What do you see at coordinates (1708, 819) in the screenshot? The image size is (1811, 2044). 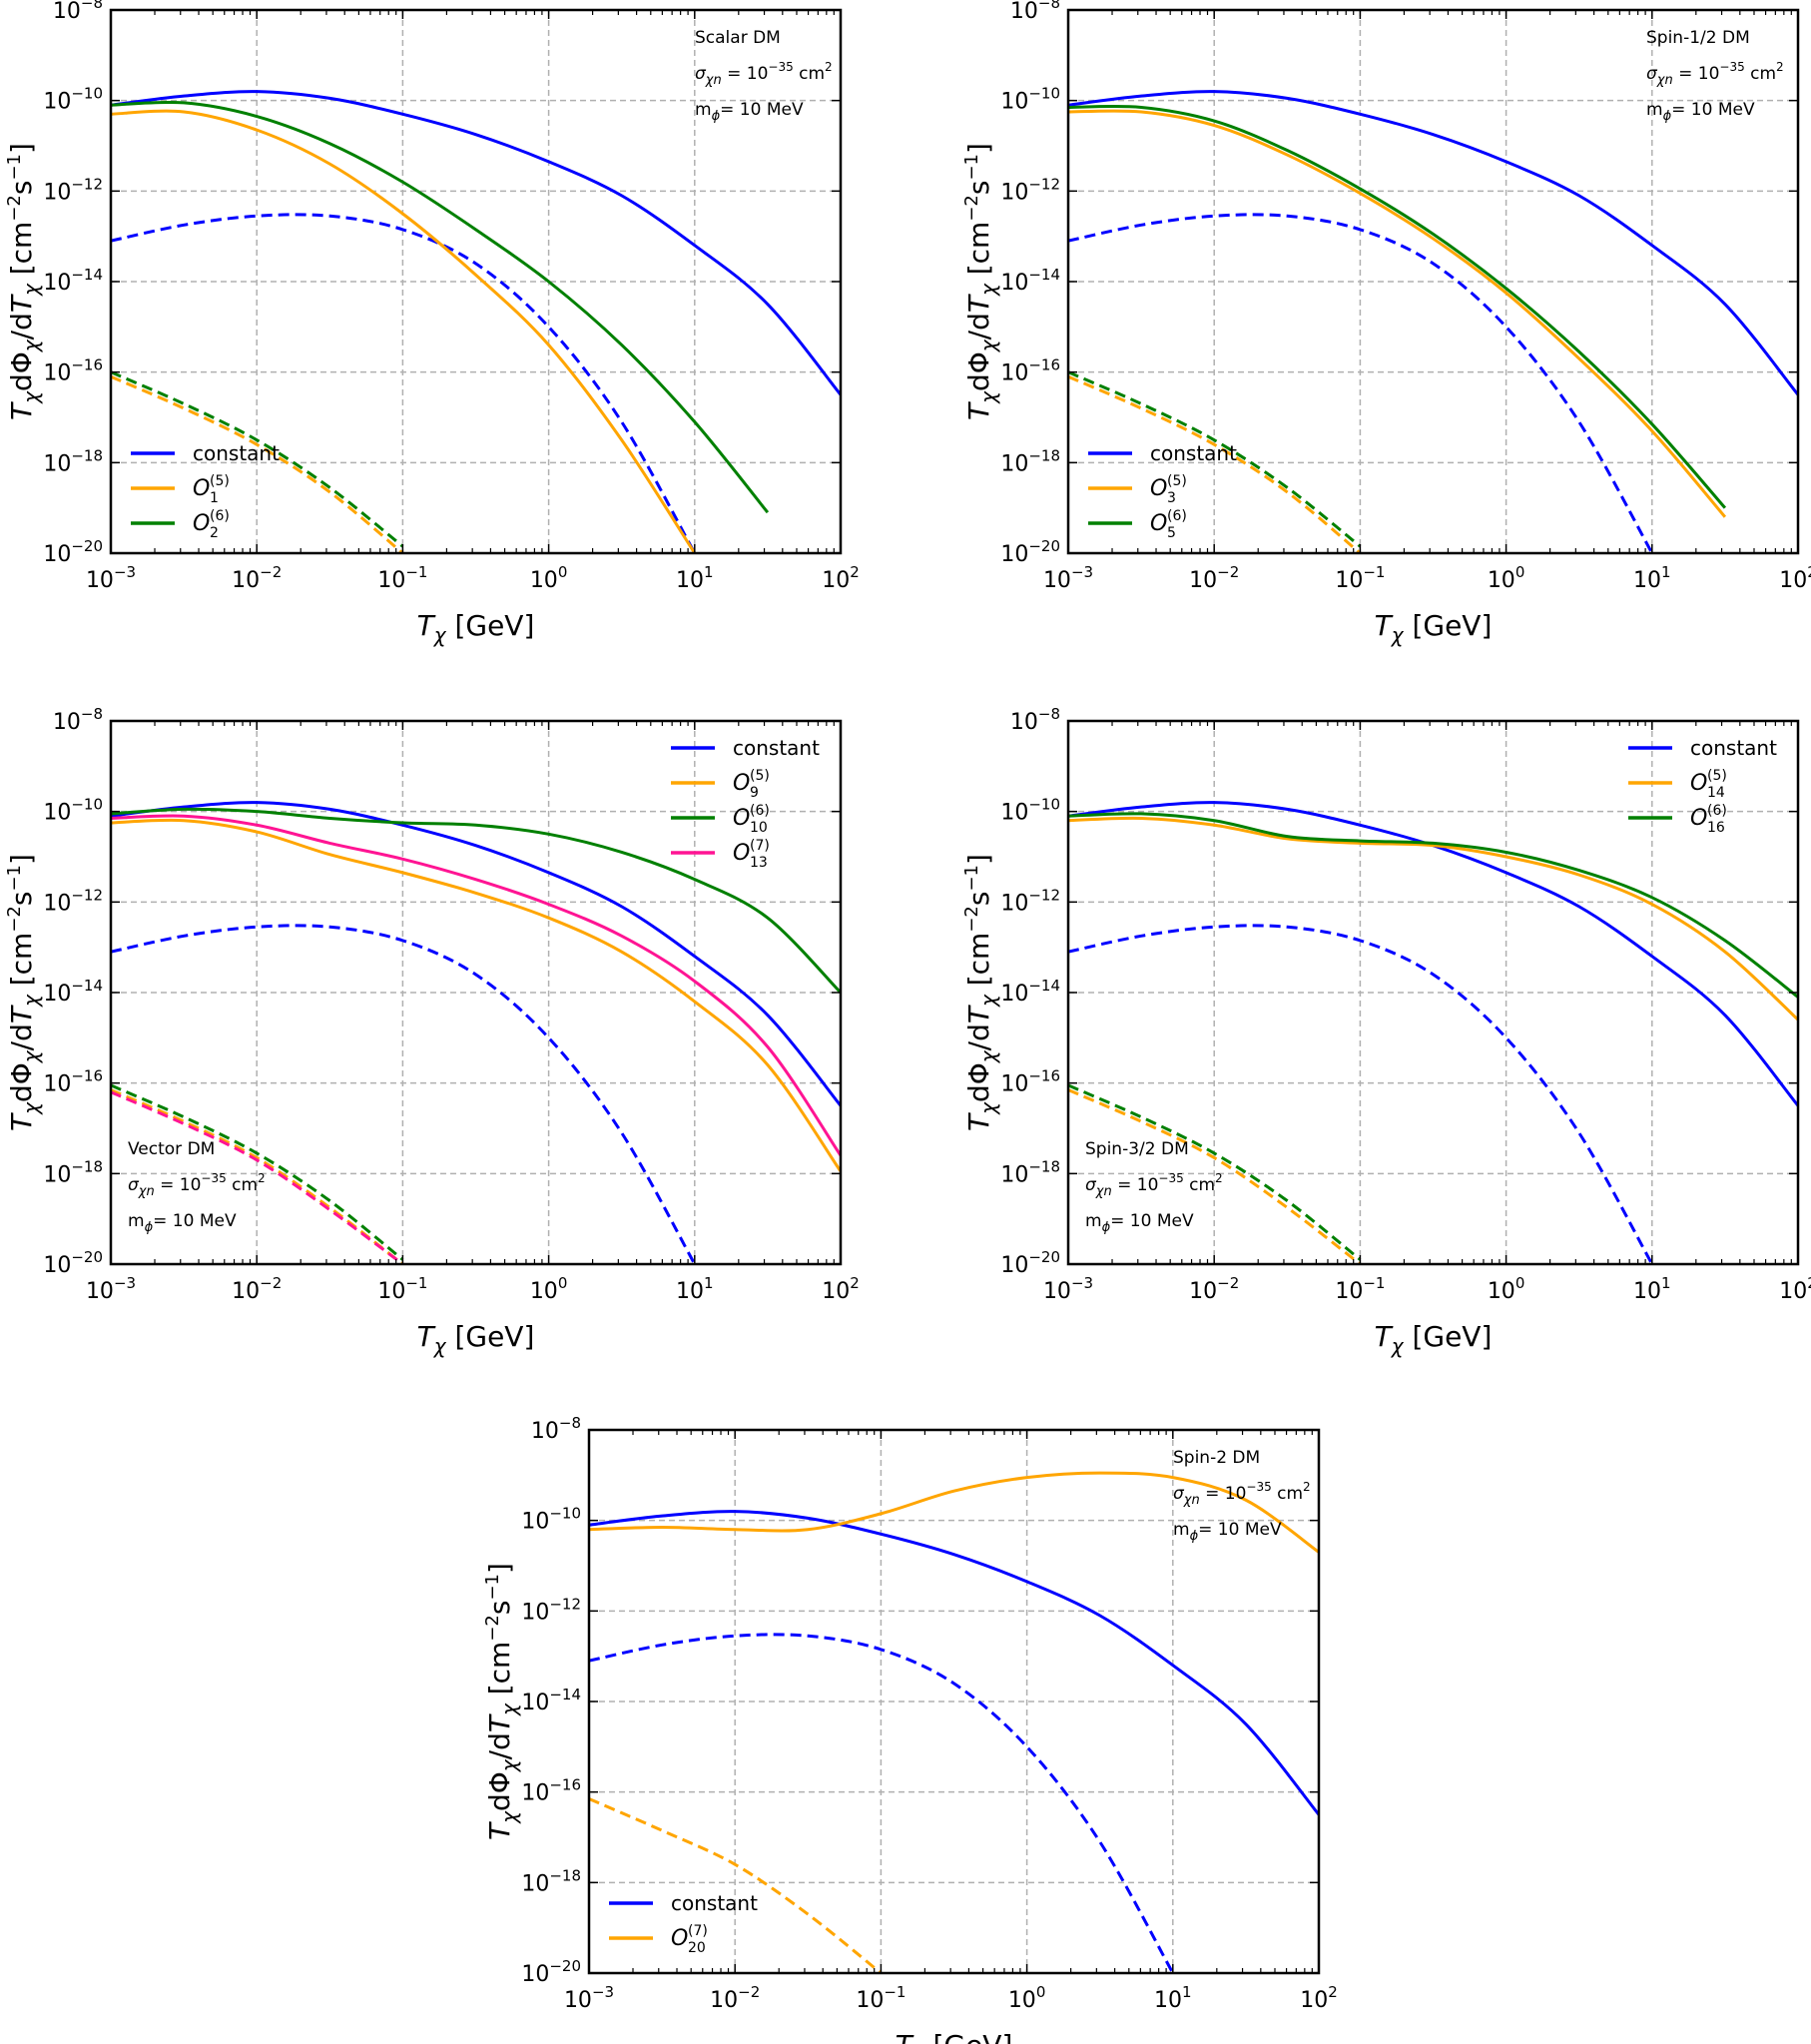 I see `legend-label: O16(6)` at bounding box center [1708, 819].